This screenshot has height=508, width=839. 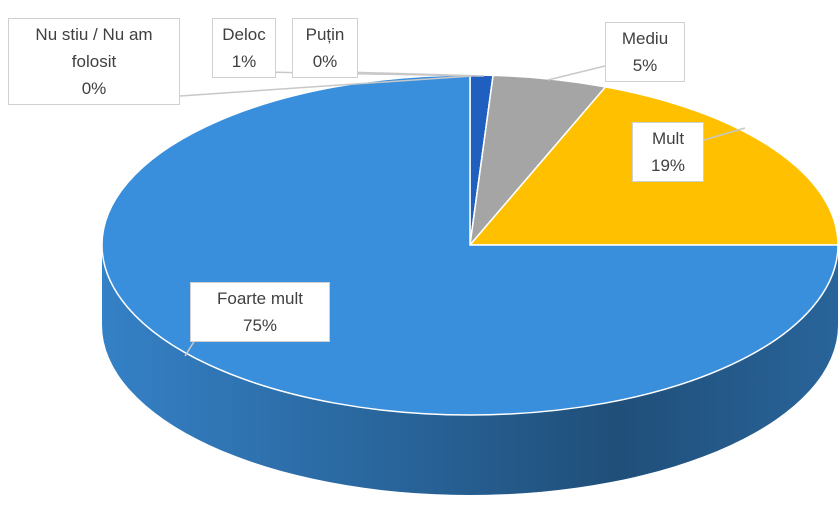 What do you see at coordinates (244, 61) in the screenshot?
I see `label-value: 1%` at bounding box center [244, 61].